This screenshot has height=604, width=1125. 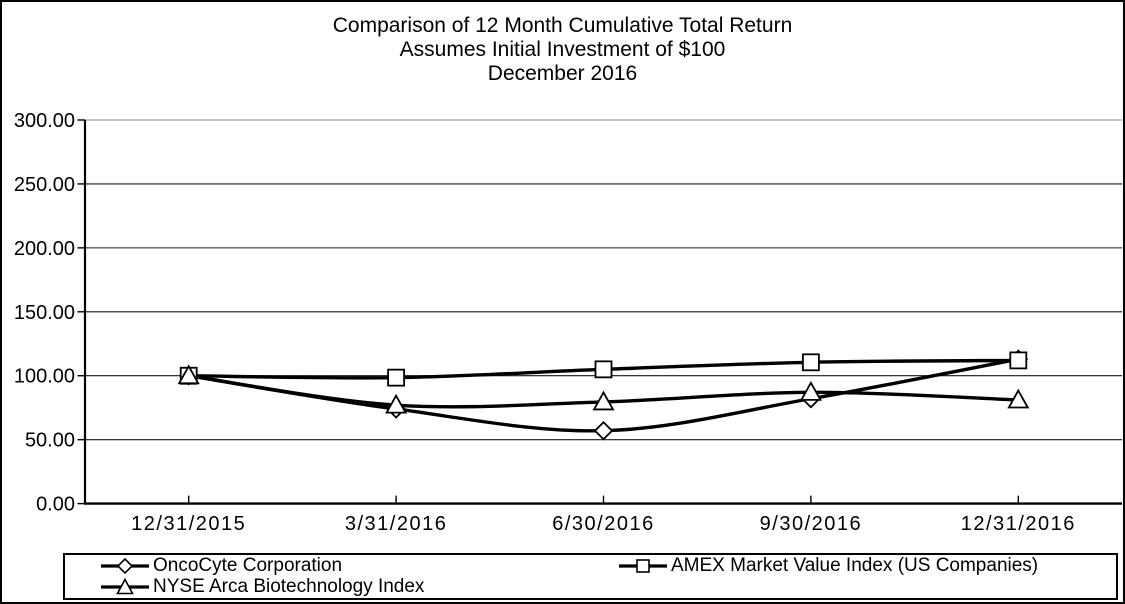 What do you see at coordinates (811, 524) in the screenshot?
I see `x-axis-tick-label: 9/30/2016` at bounding box center [811, 524].